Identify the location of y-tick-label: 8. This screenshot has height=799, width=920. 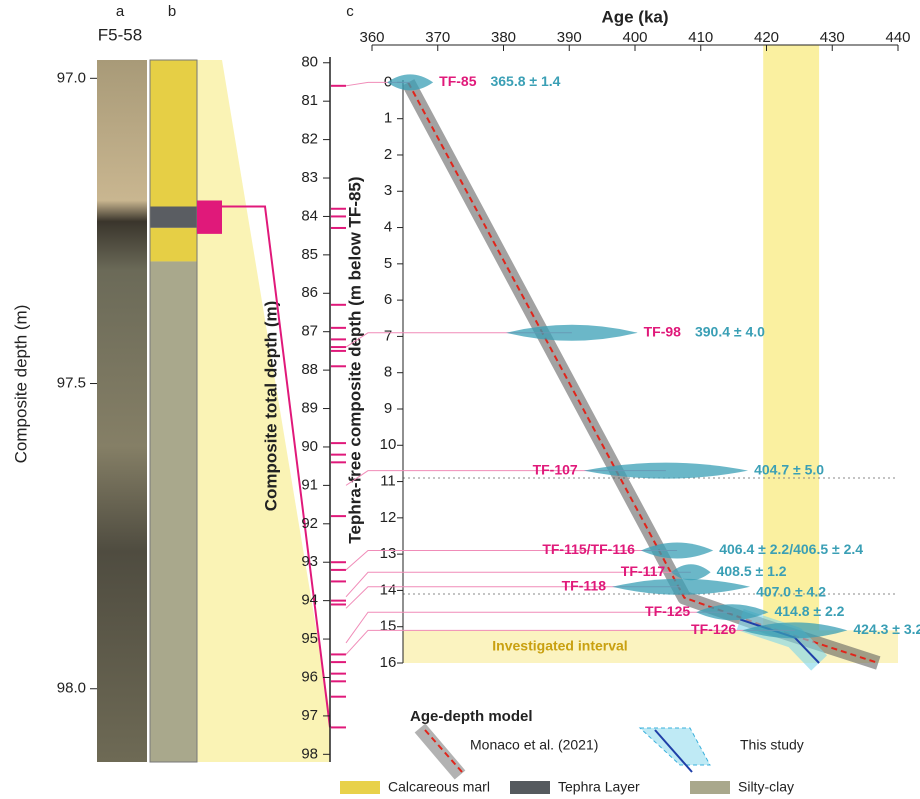
(388, 372).